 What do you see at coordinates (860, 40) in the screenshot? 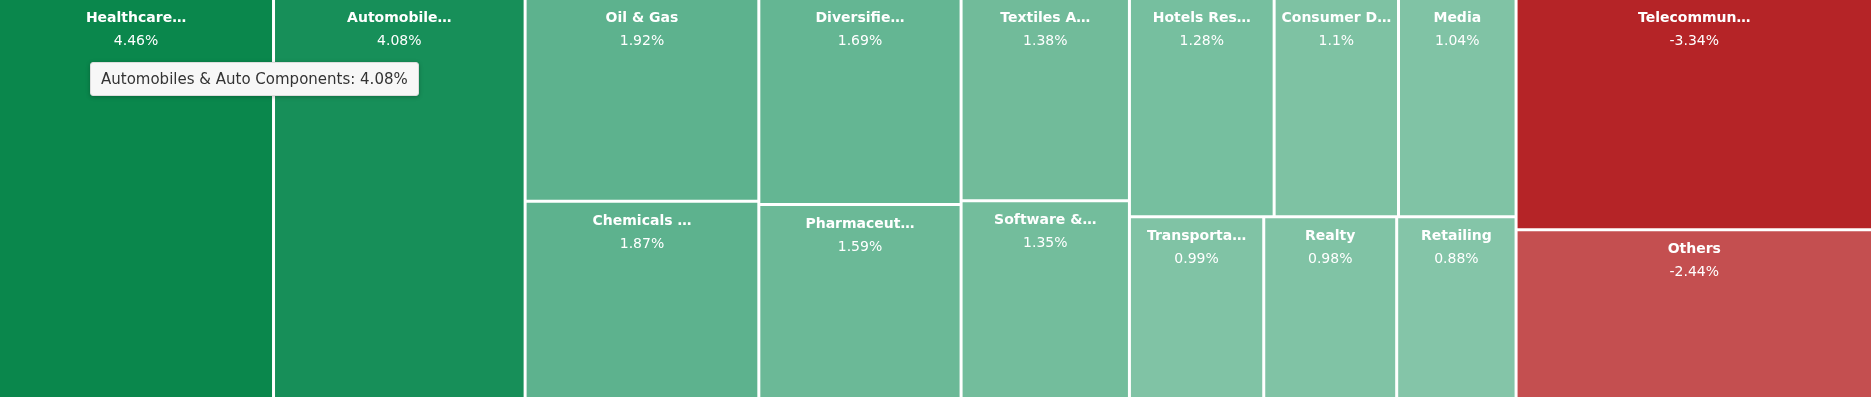
I see `data-label: 1.69%` at bounding box center [860, 40].